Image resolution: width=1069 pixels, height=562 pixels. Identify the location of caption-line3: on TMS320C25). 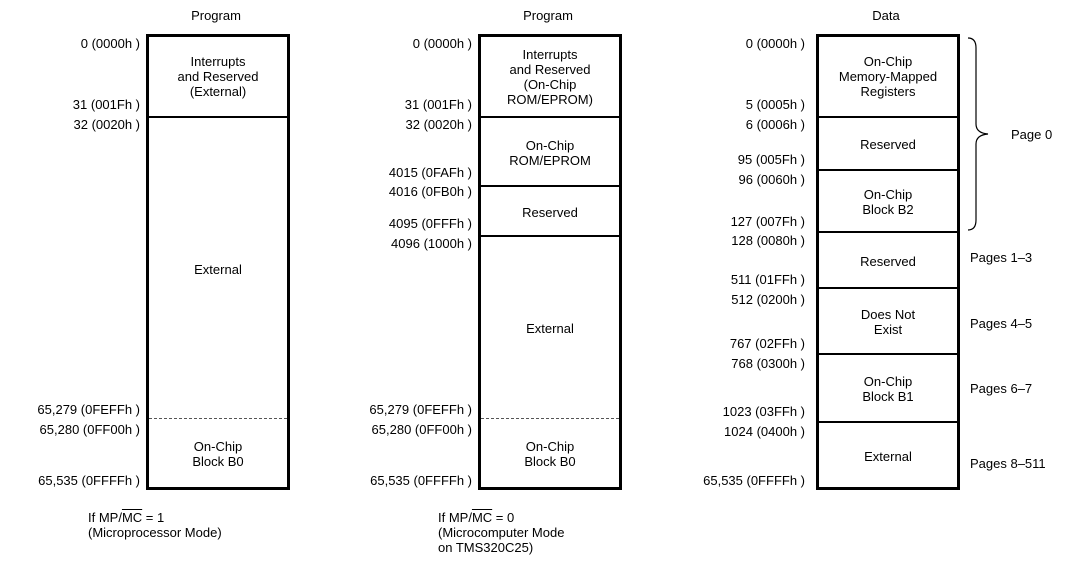
(486, 547).